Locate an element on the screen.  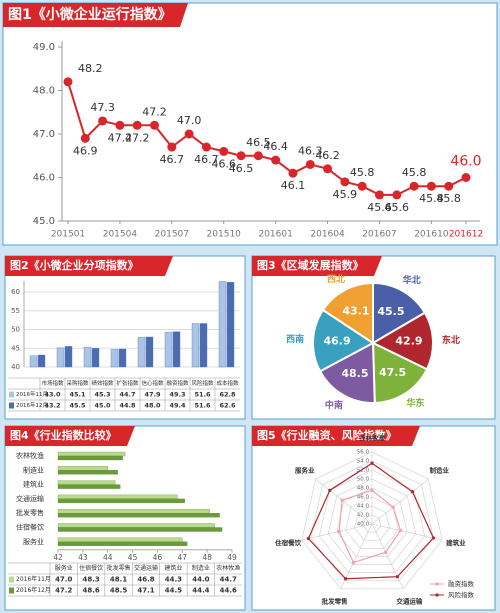
x-tick-label: 42 is located at coordinates (58, 557).